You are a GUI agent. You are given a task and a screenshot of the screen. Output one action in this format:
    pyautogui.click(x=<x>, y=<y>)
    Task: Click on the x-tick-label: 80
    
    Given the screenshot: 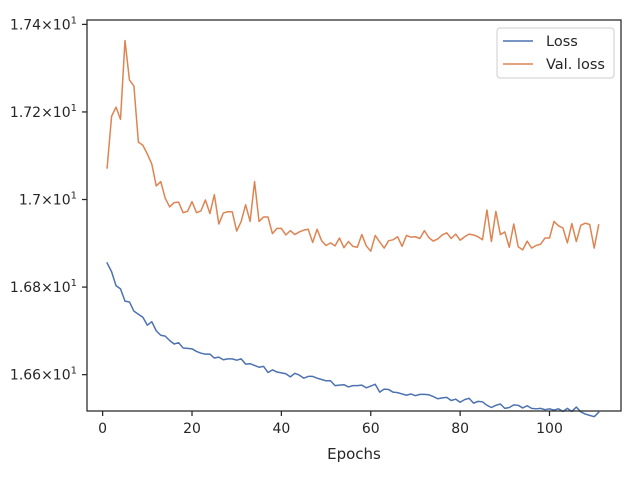 What is the action you would take?
    pyautogui.click(x=460, y=429)
    